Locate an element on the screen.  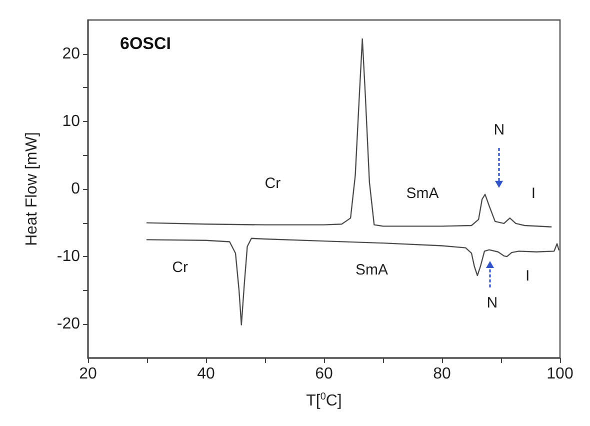
y-tick-label: -20 is located at coordinates (68, 324).